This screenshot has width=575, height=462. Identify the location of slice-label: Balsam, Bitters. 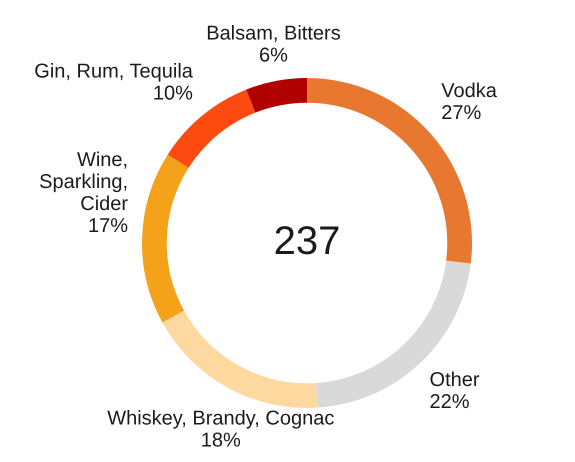
(273, 33).